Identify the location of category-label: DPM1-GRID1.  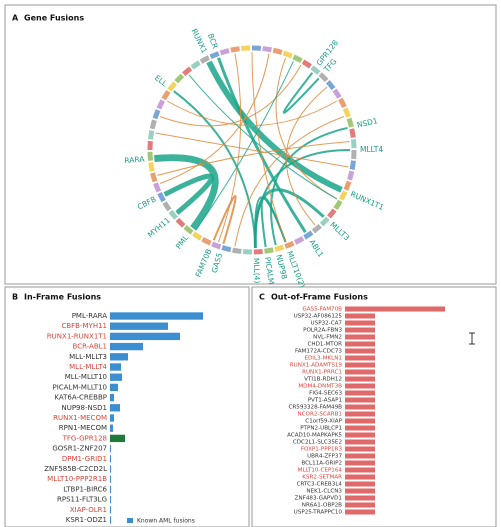
(84, 459).